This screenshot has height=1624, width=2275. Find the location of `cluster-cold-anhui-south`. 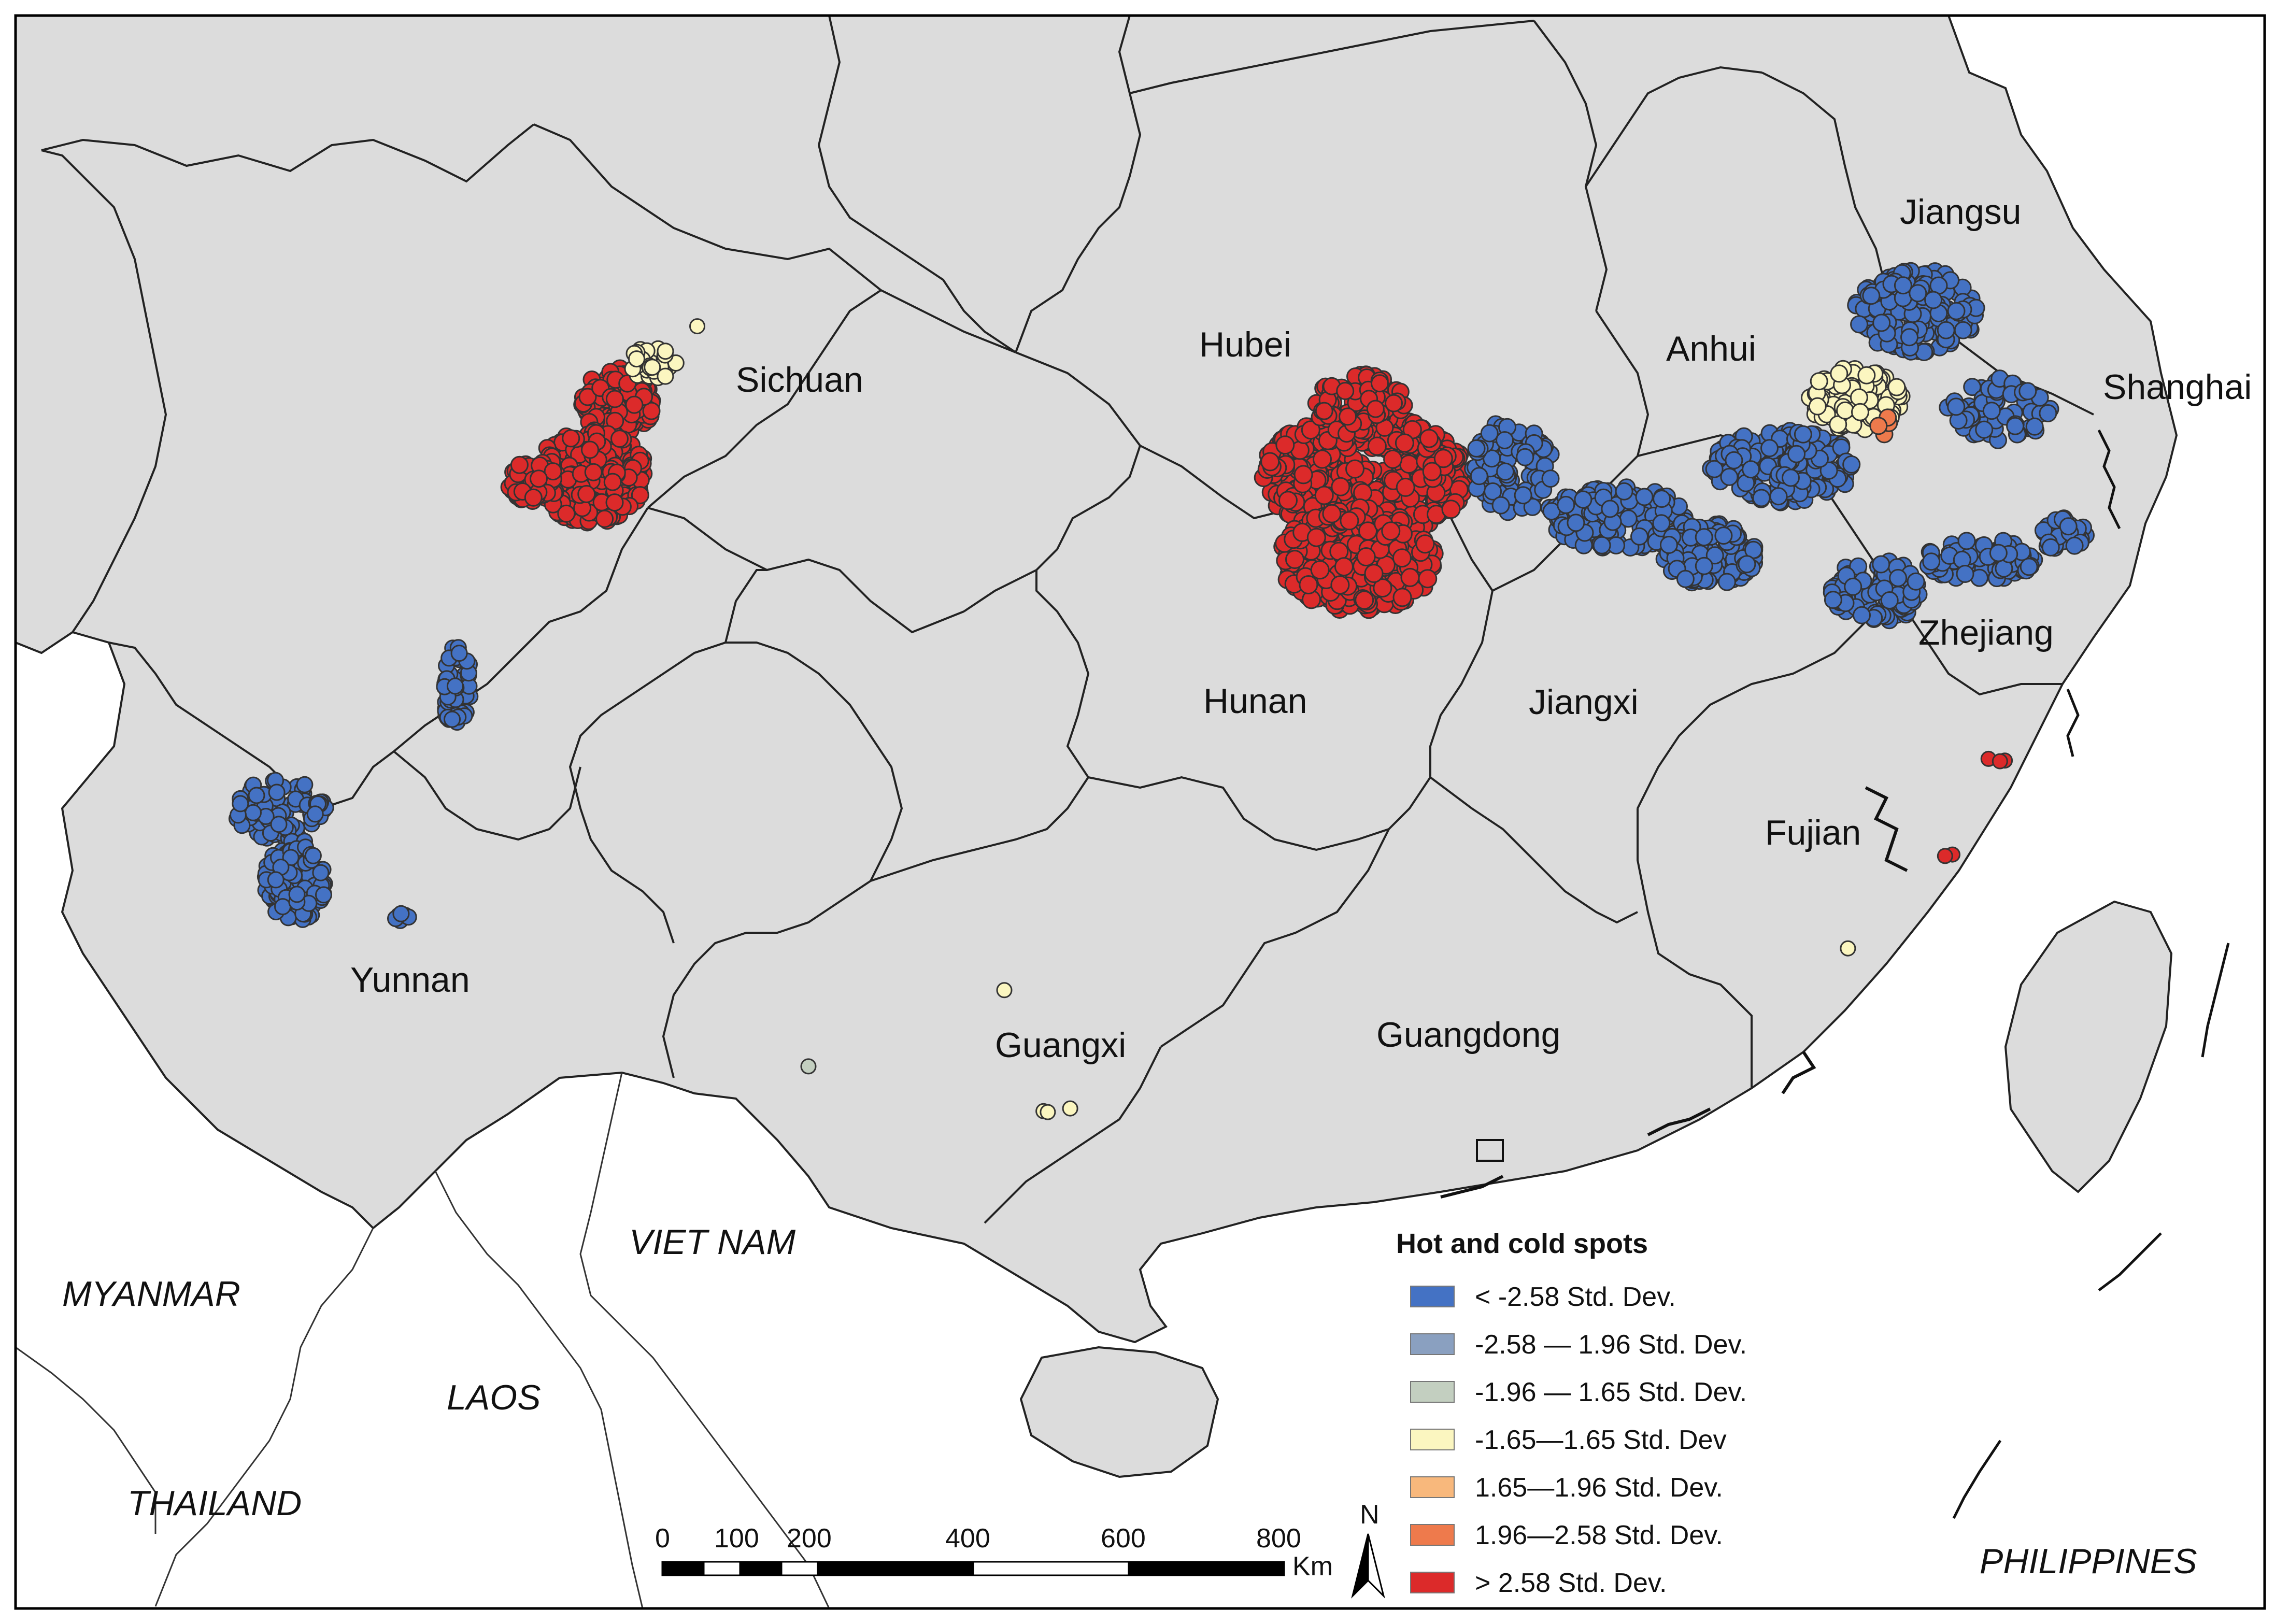

cluster-cold-anhui-south is located at coordinates (1709, 554).